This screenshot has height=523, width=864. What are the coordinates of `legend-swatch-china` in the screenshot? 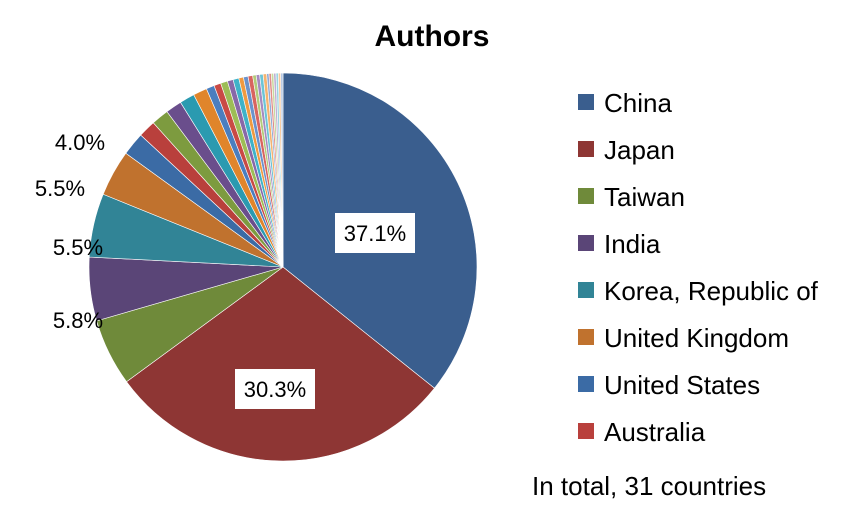 It's located at (586, 102).